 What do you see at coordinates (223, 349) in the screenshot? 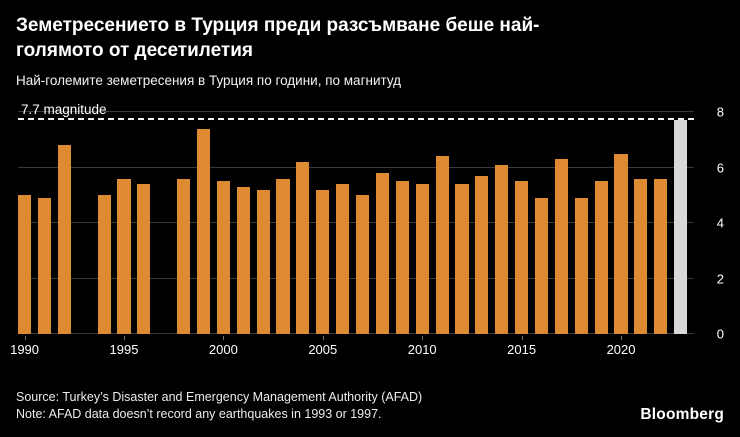
I see `x-tick-label-2000: 2000` at bounding box center [223, 349].